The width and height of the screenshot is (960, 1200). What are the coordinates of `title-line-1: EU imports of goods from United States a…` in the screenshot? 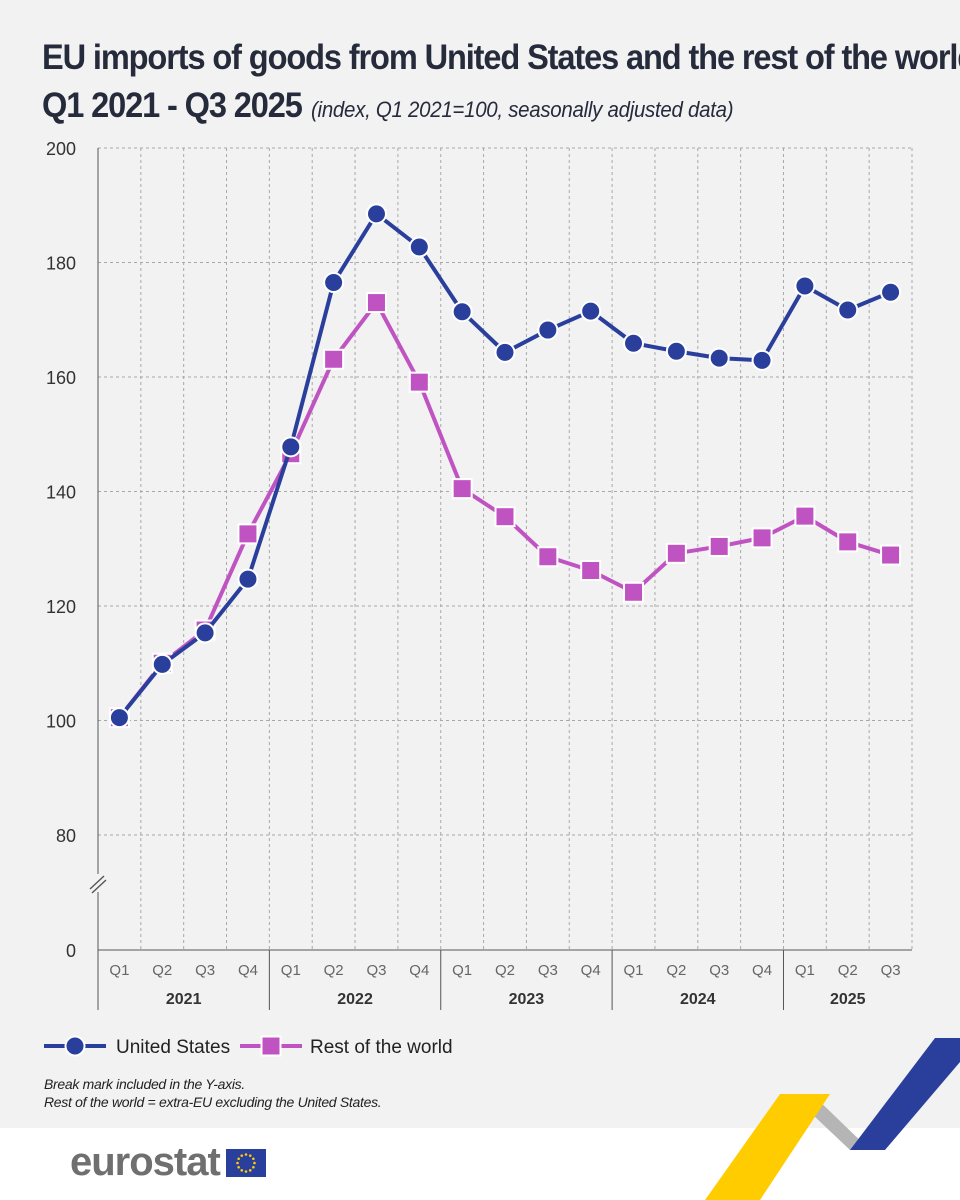 It's located at (501, 57).